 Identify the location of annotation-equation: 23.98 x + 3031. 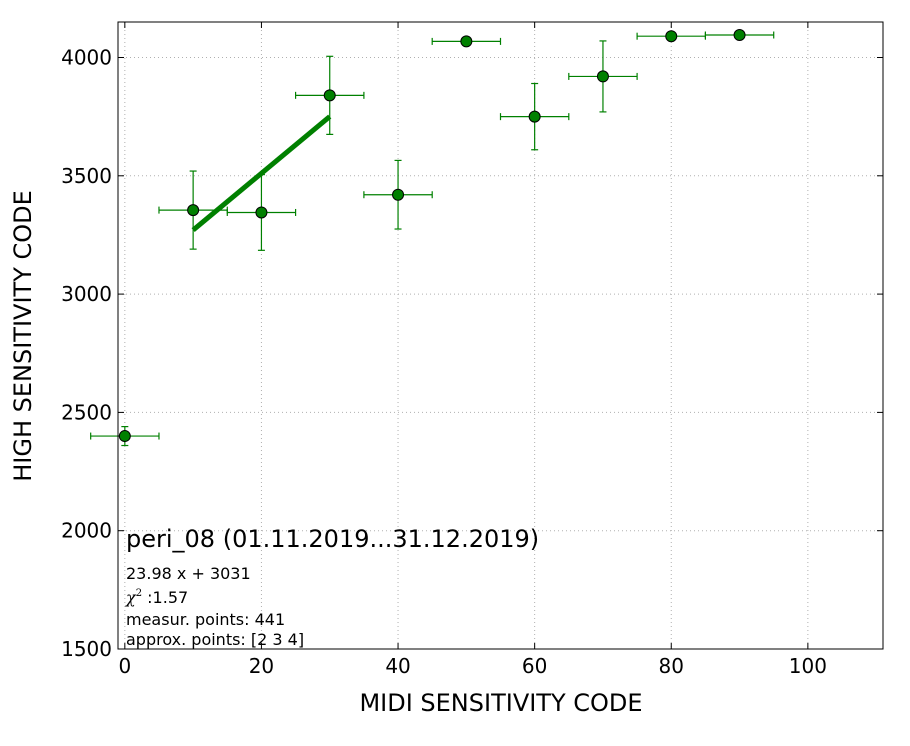
(188, 573).